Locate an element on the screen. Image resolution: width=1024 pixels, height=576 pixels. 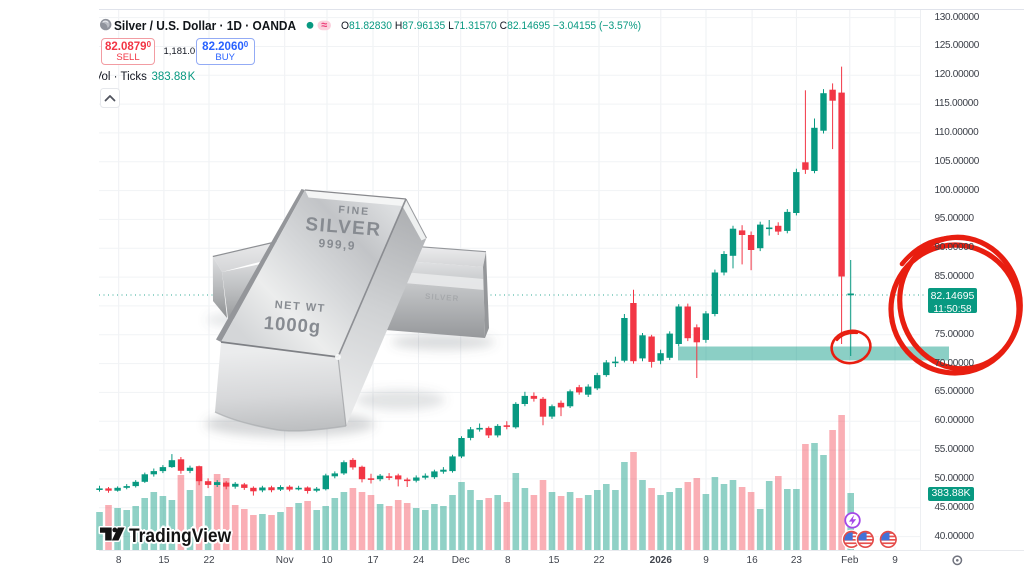
svg-text: SILVER is located at coordinates (442, 297).